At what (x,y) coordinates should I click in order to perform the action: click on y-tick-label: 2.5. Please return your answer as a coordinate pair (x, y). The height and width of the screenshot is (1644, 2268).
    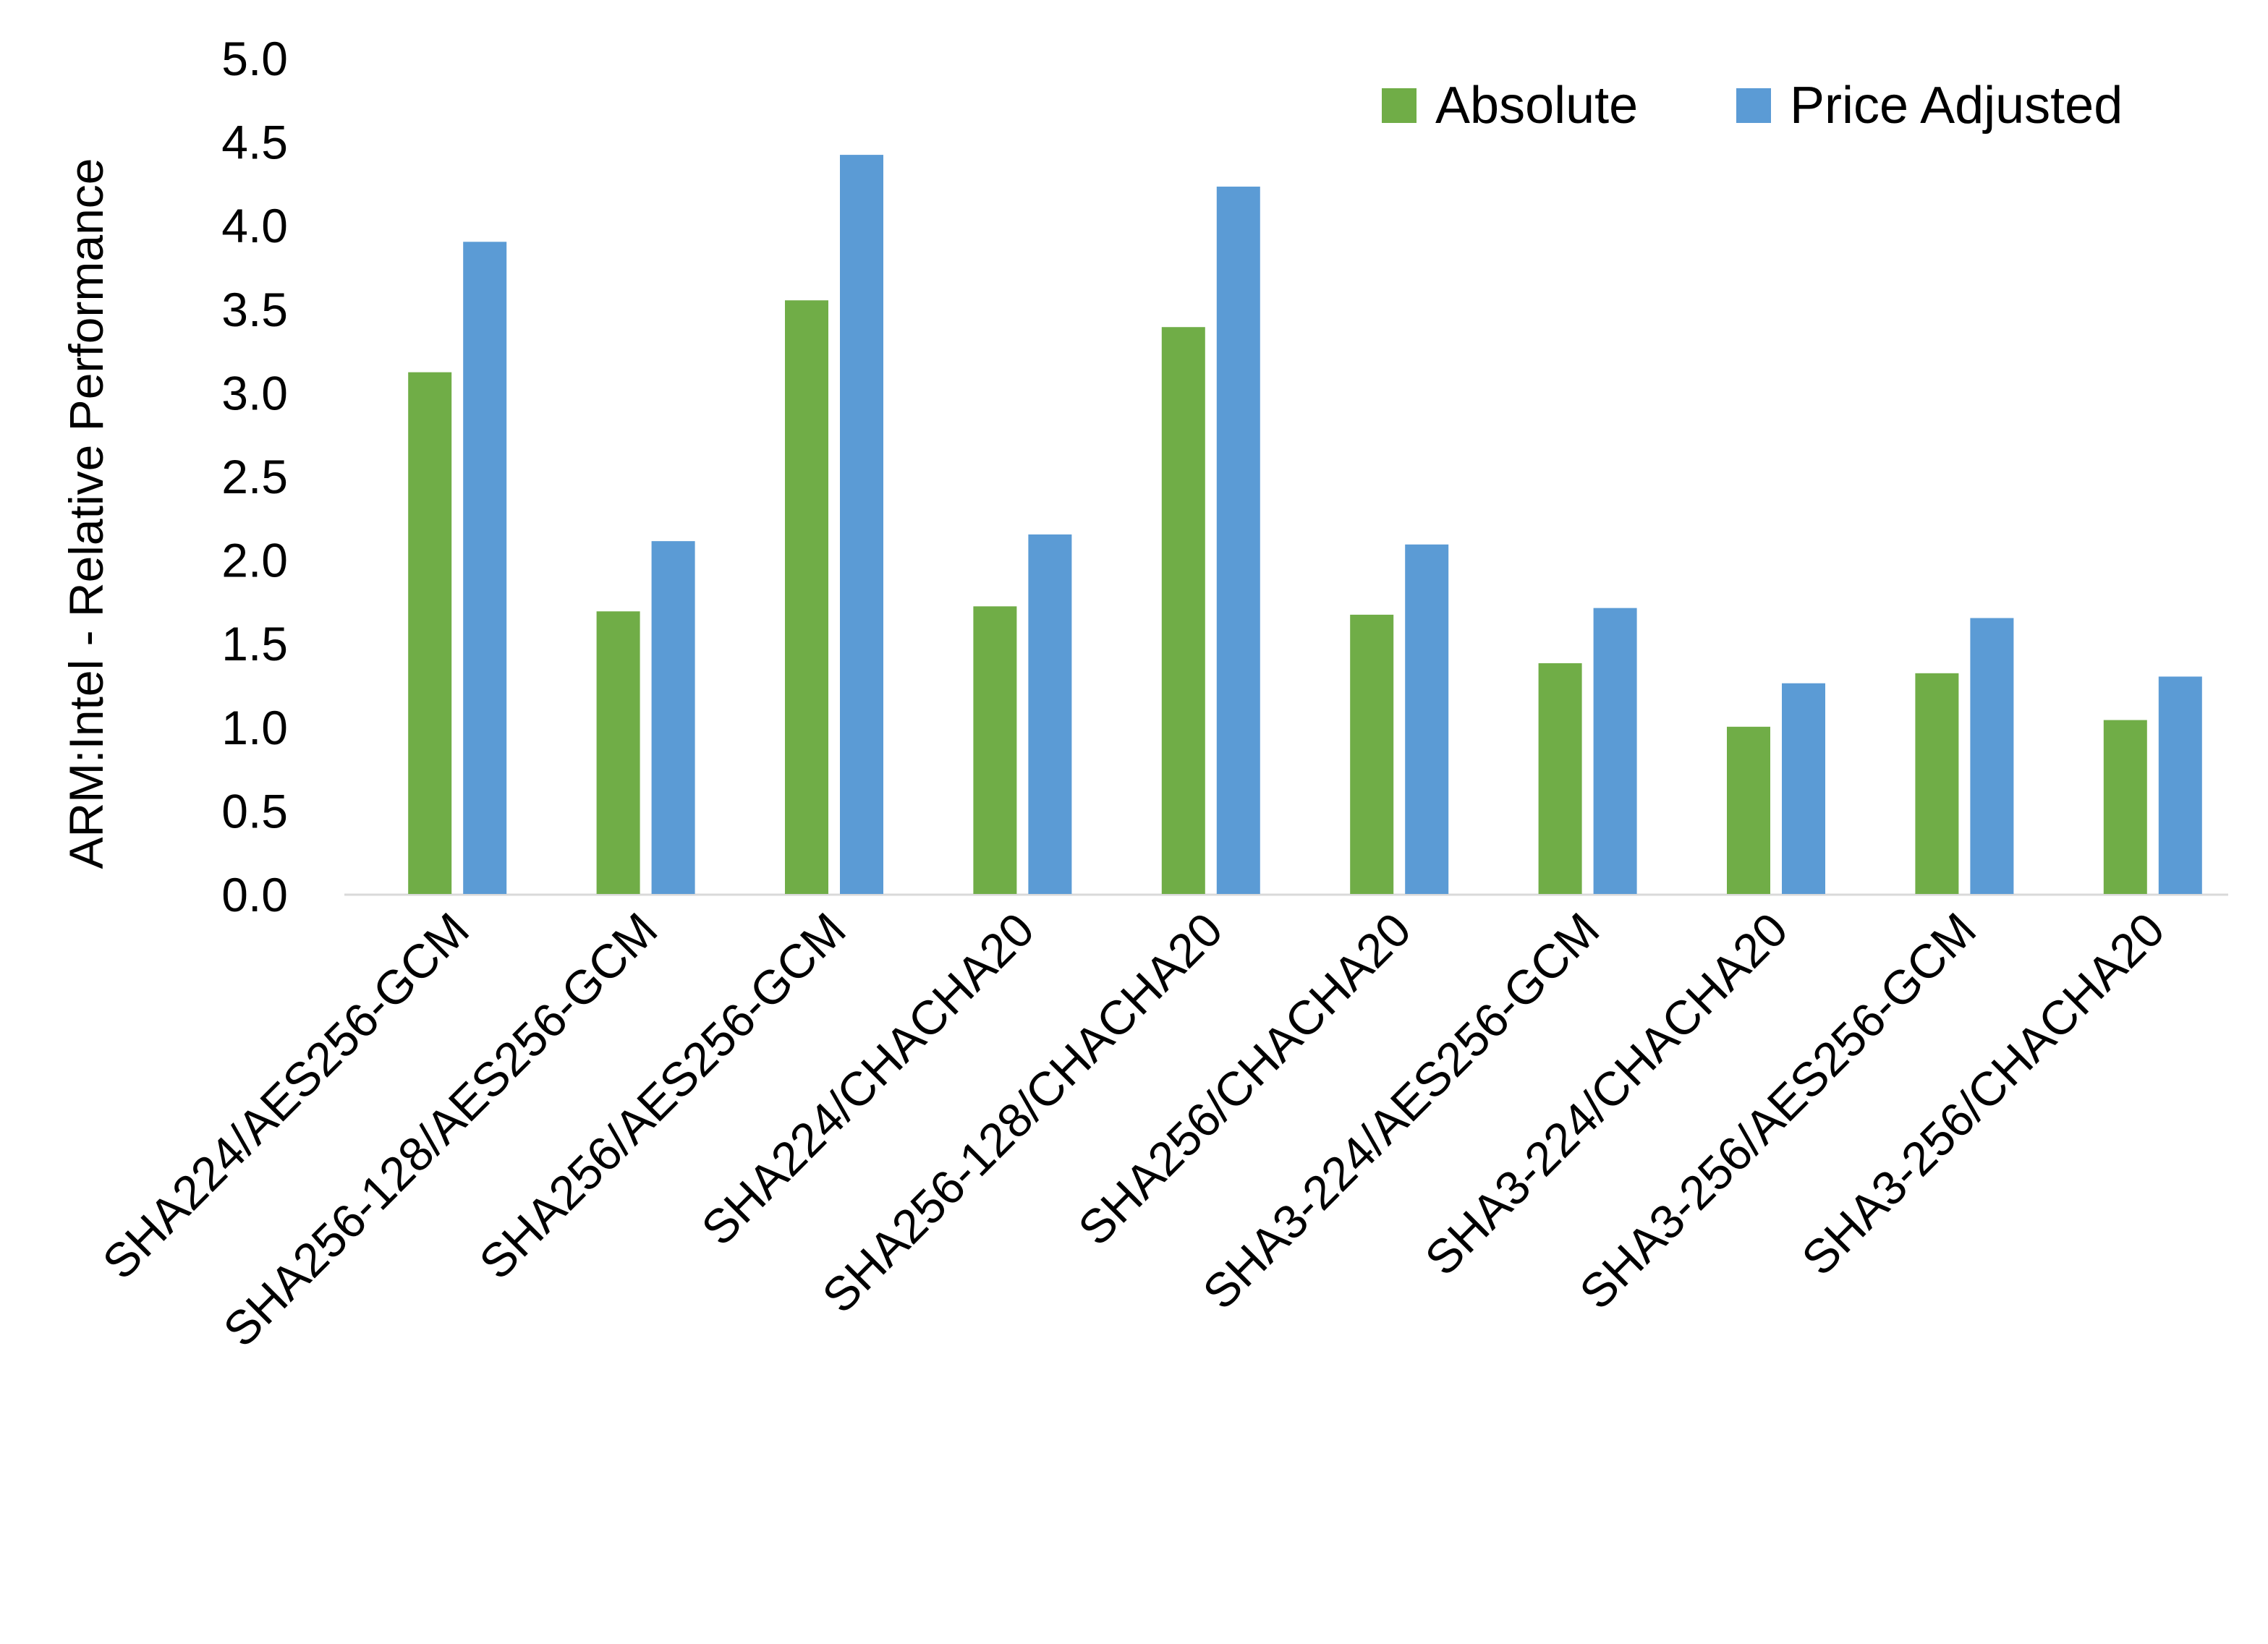
    Looking at the image, I should click on (254, 476).